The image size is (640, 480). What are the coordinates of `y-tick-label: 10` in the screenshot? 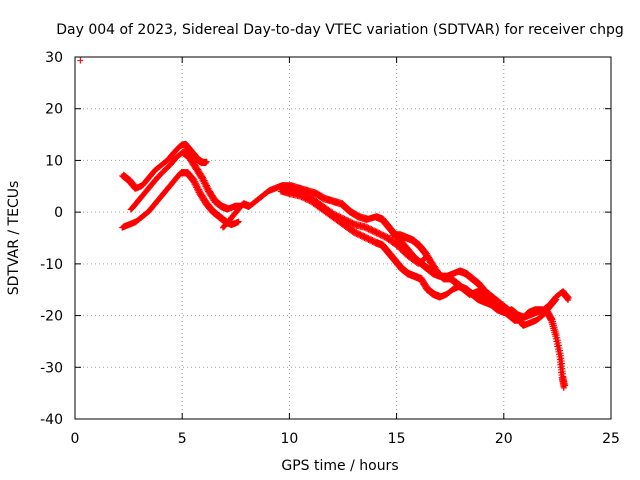 It's located at (54, 161).